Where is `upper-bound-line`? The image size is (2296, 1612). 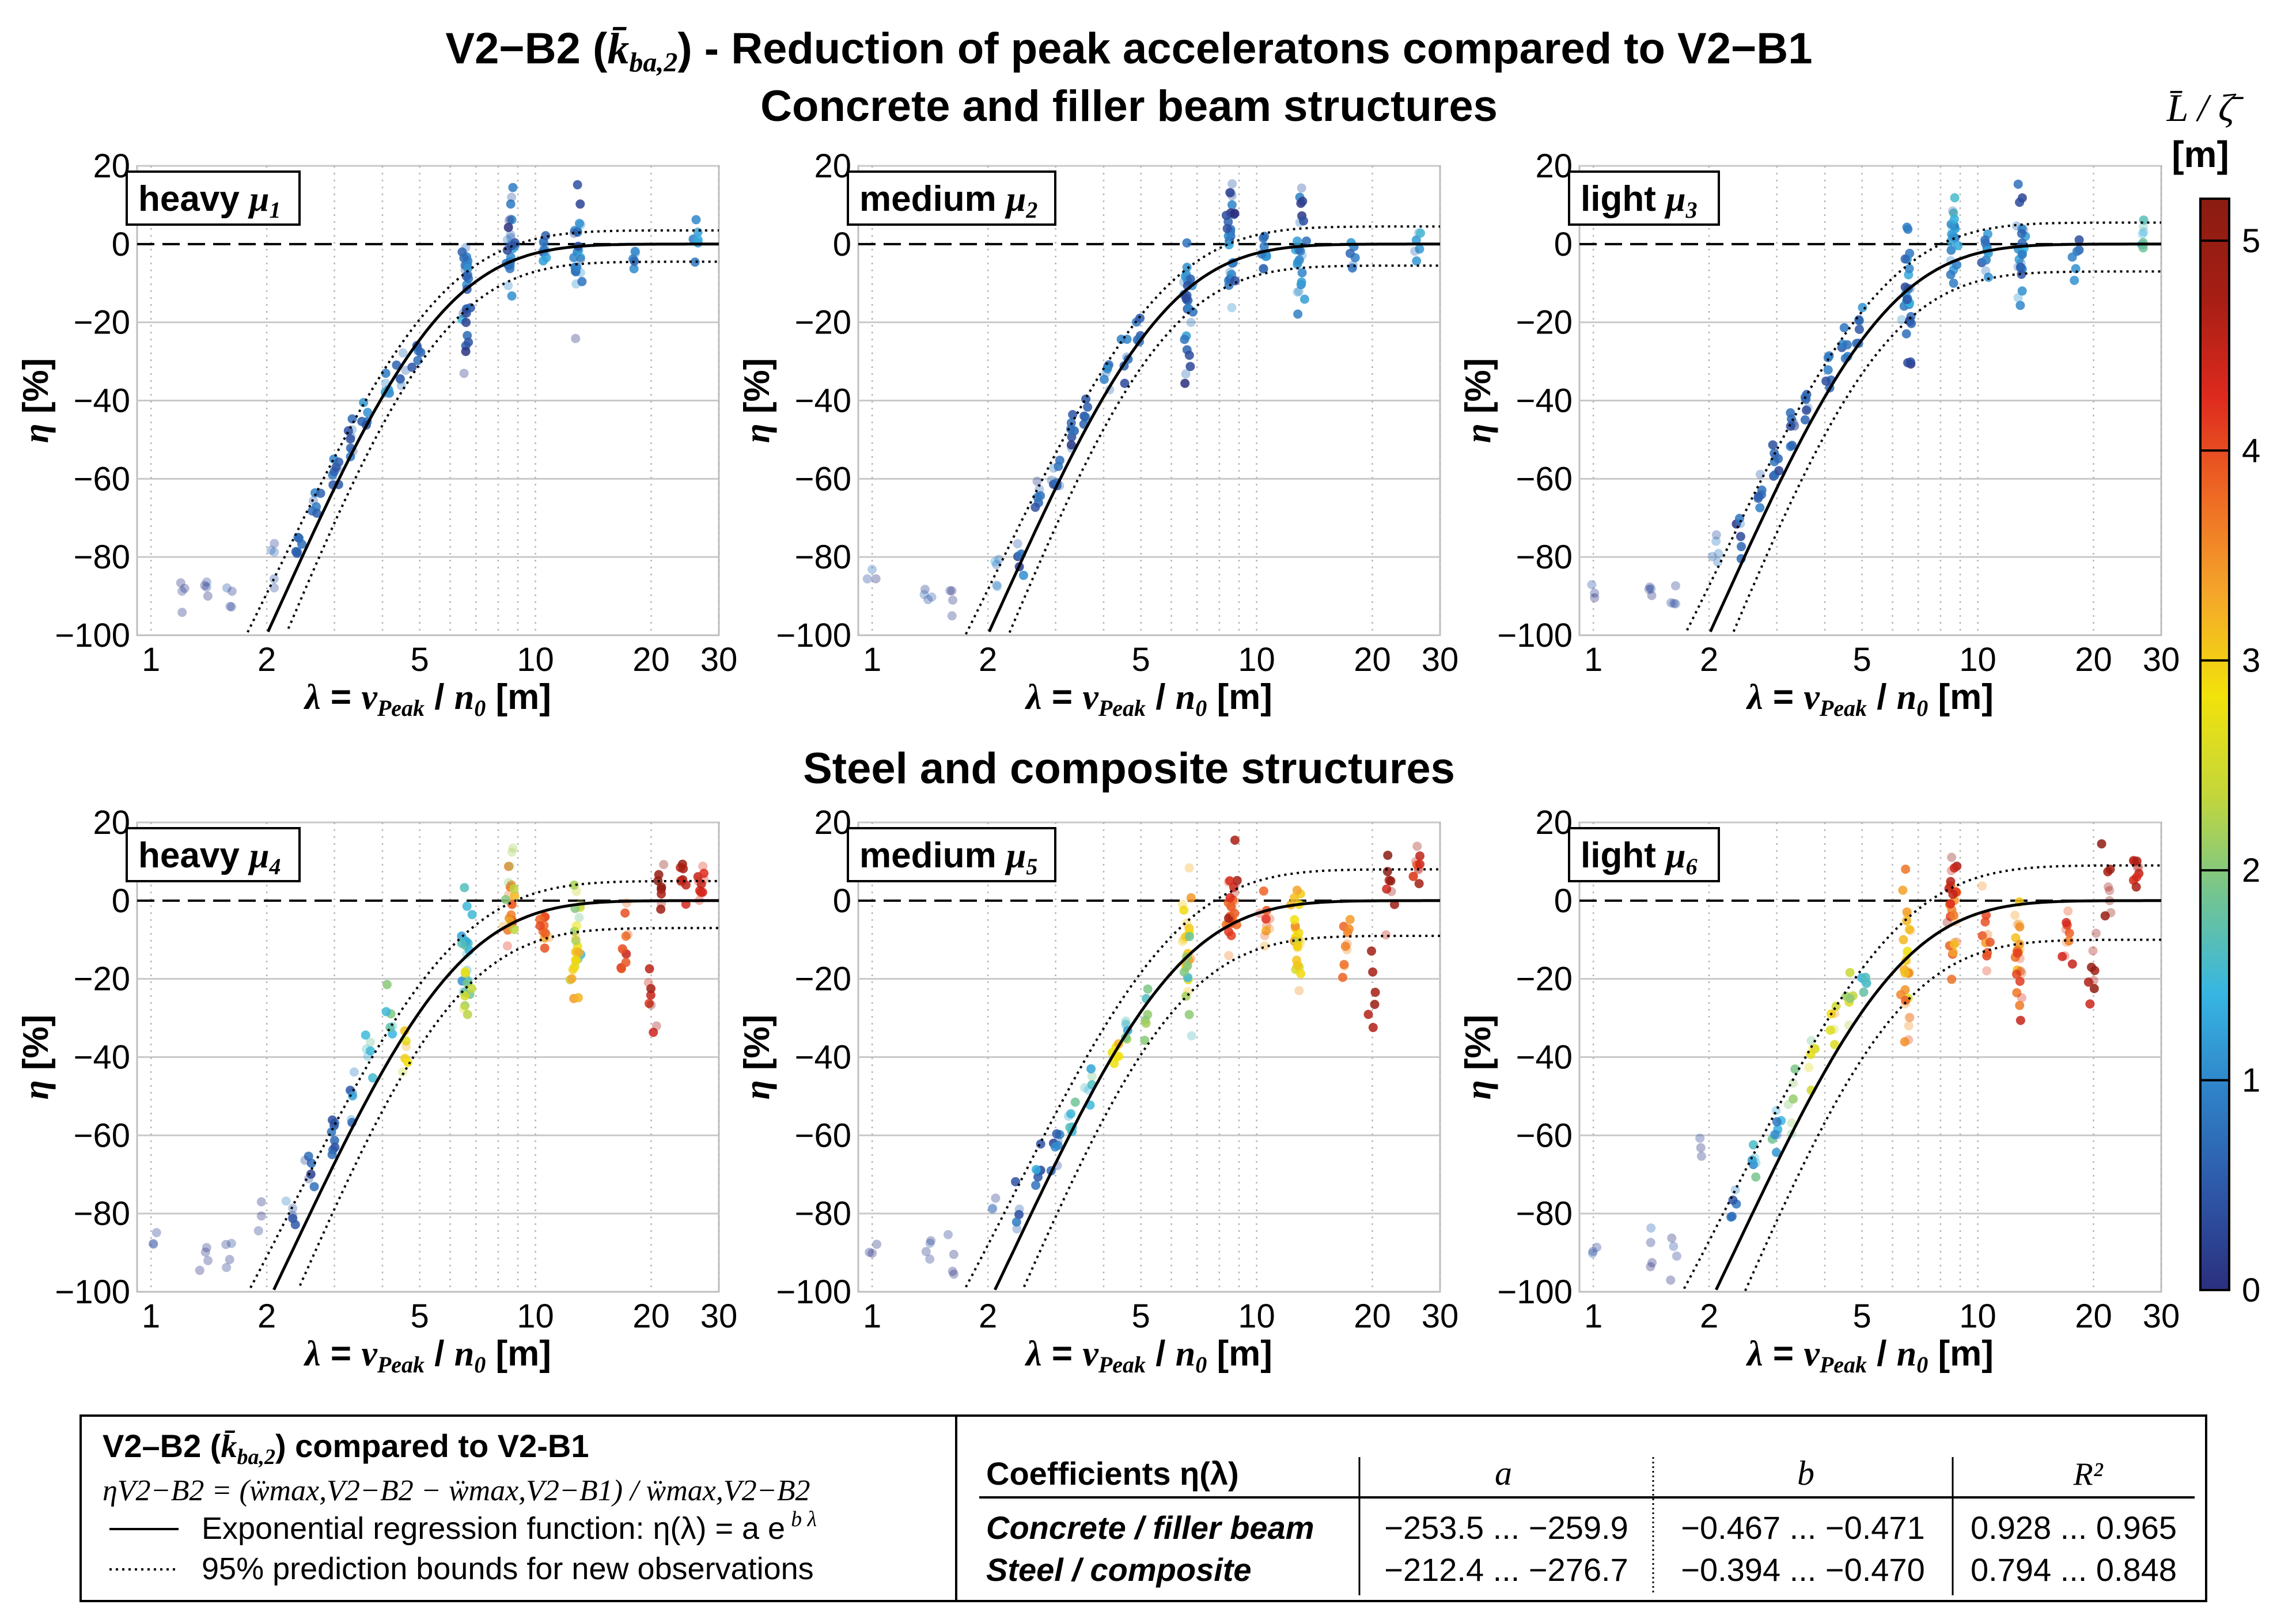 upper-bound-line is located at coordinates (1923, 426).